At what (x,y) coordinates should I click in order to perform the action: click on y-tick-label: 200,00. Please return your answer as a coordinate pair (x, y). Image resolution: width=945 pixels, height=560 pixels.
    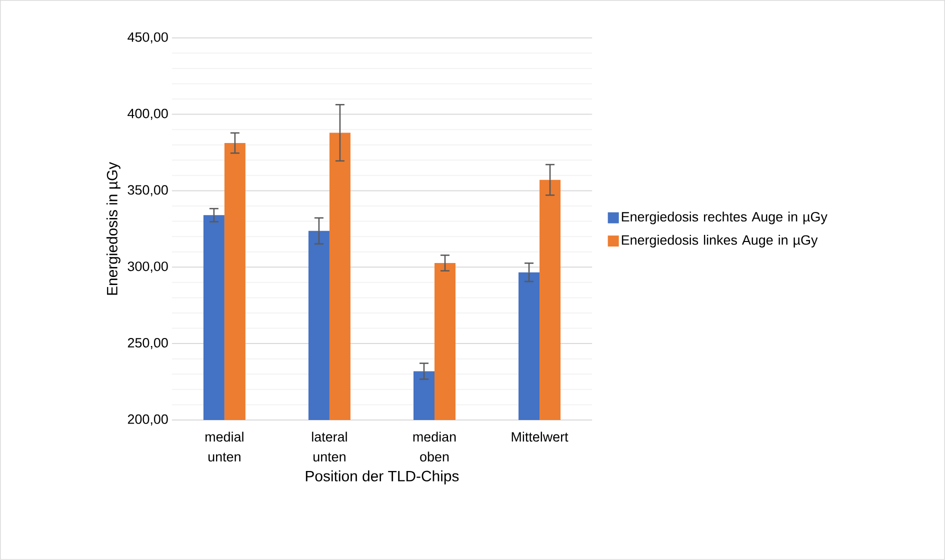
    Looking at the image, I should click on (148, 420).